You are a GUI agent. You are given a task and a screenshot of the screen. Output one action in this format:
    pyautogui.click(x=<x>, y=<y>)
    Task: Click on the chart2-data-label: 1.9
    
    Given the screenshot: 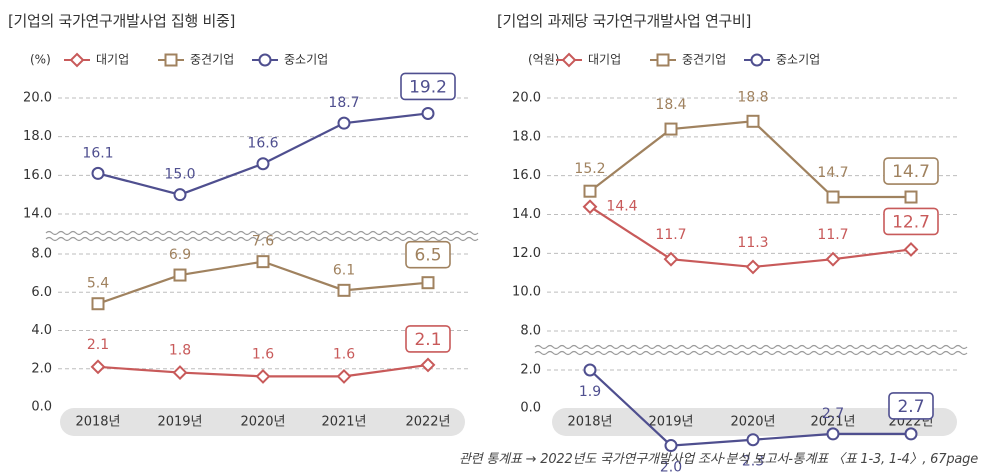 What is the action you would take?
    pyautogui.click(x=590, y=392)
    